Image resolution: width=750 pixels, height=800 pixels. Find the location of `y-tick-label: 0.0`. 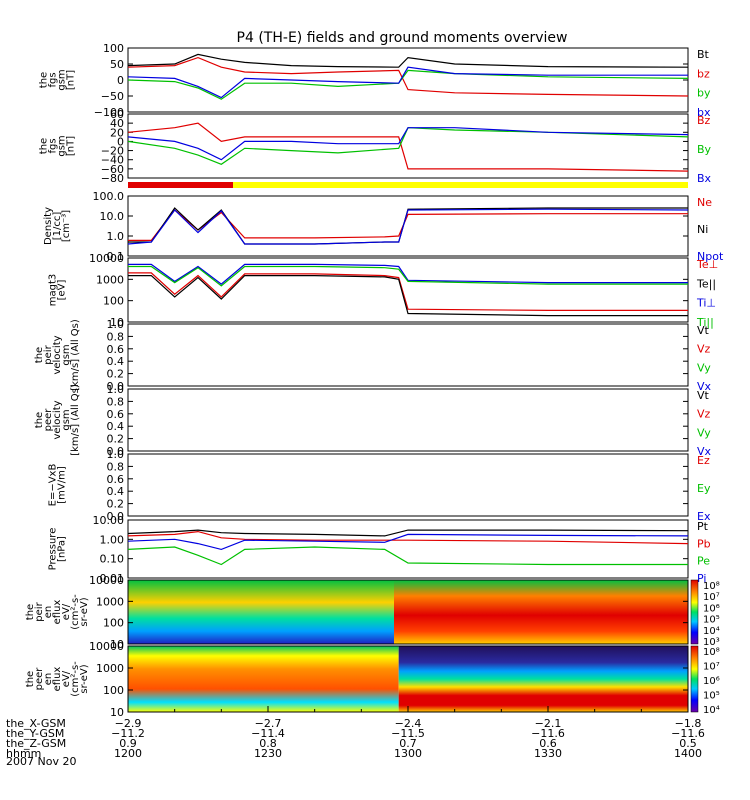

y-tick-label: 0.0 is located at coordinates (116, 451).